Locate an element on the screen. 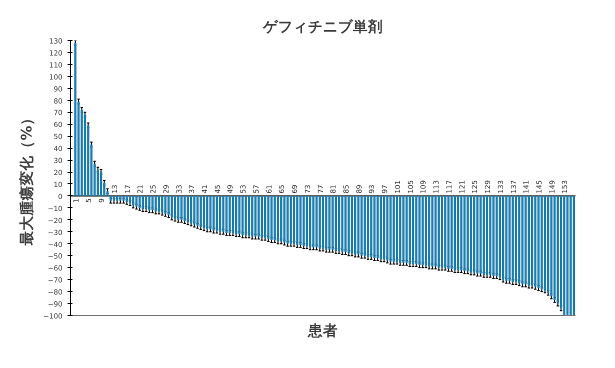  x-axis-title: 患者 is located at coordinates (322, 331).